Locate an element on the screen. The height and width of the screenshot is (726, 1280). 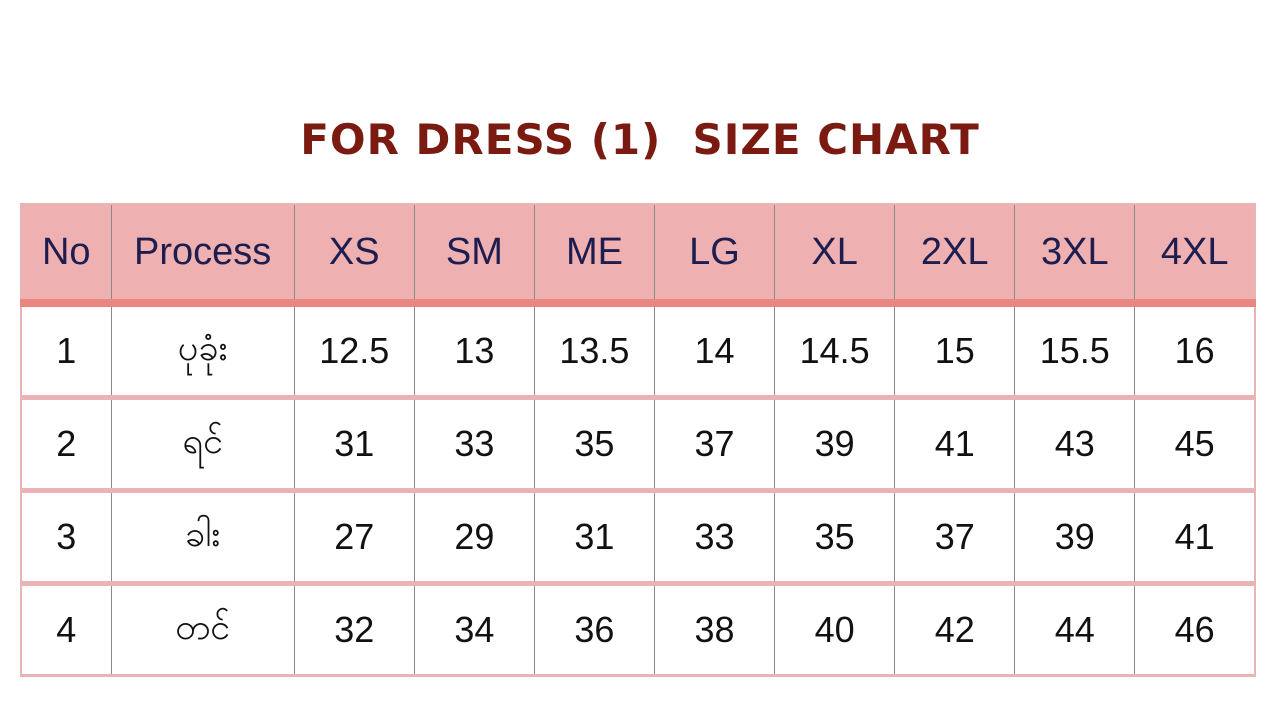
cell-2xl: 37 is located at coordinates (954, 538).